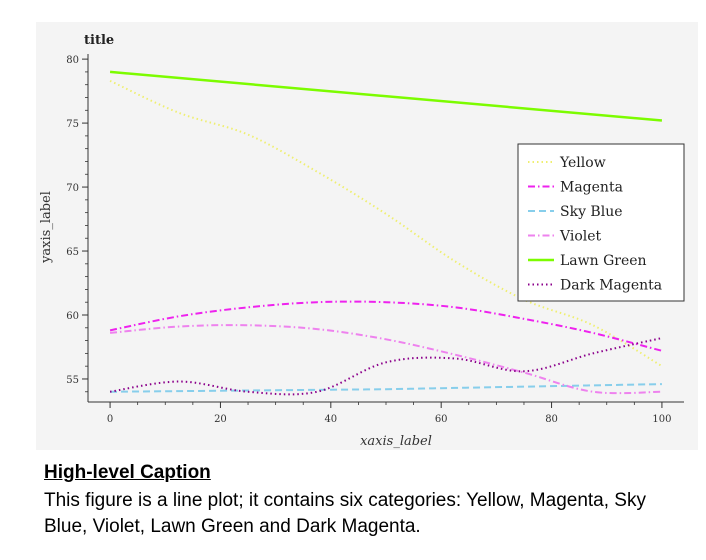  Describe the element at coordinates (220, 419) in the screenshot. I see `x-tick-label: 20` at that location.